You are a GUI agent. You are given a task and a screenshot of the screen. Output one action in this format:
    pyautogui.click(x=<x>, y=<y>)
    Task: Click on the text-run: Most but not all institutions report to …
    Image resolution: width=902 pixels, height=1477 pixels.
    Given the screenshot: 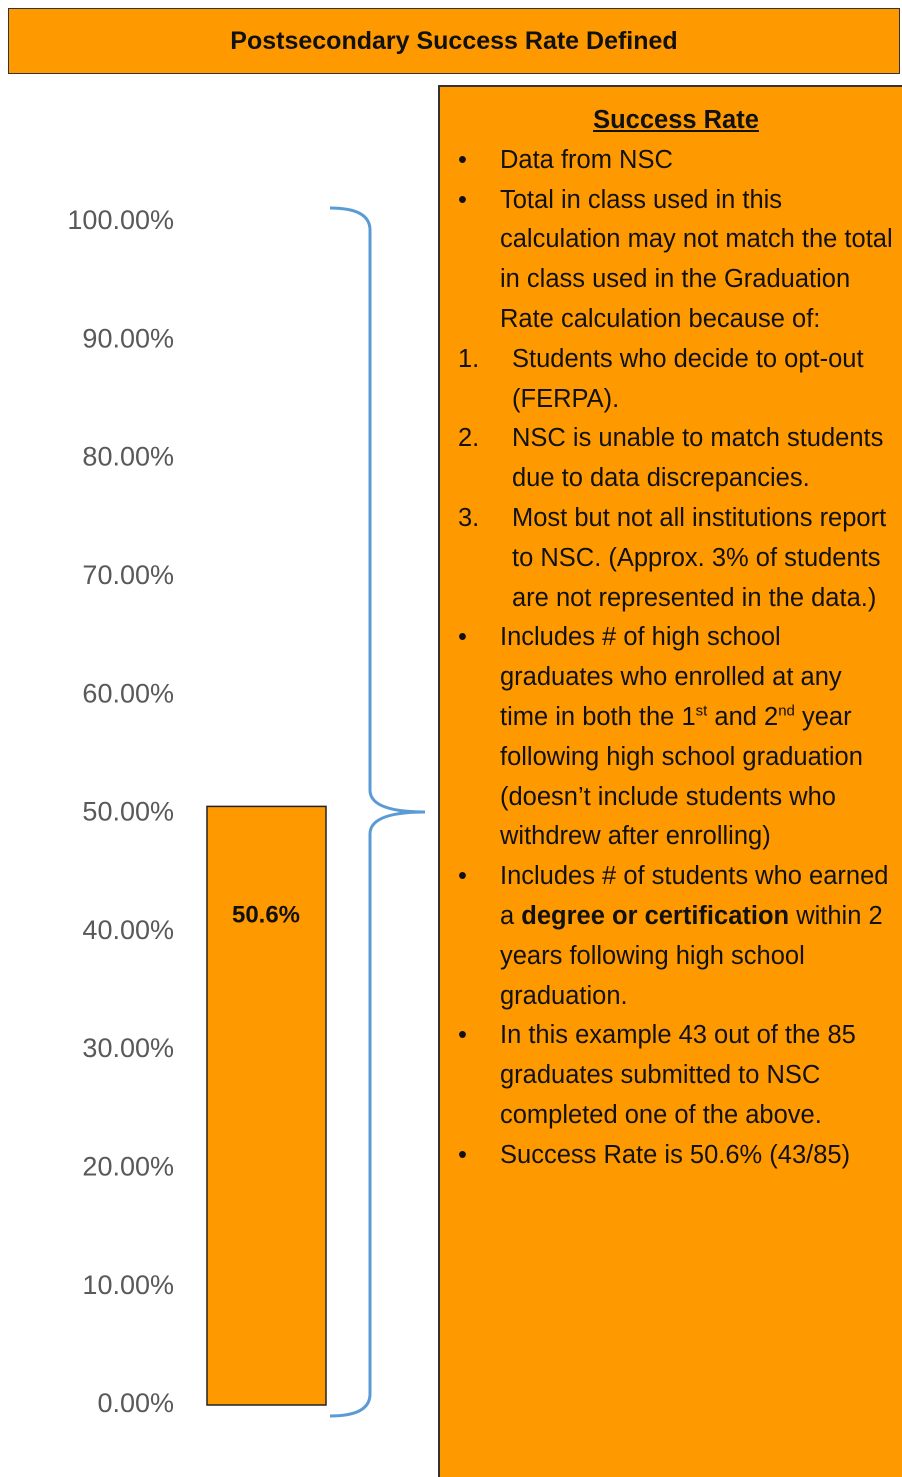 What is the action you would take?
    pyautogui.click(x=699, y=557)
    